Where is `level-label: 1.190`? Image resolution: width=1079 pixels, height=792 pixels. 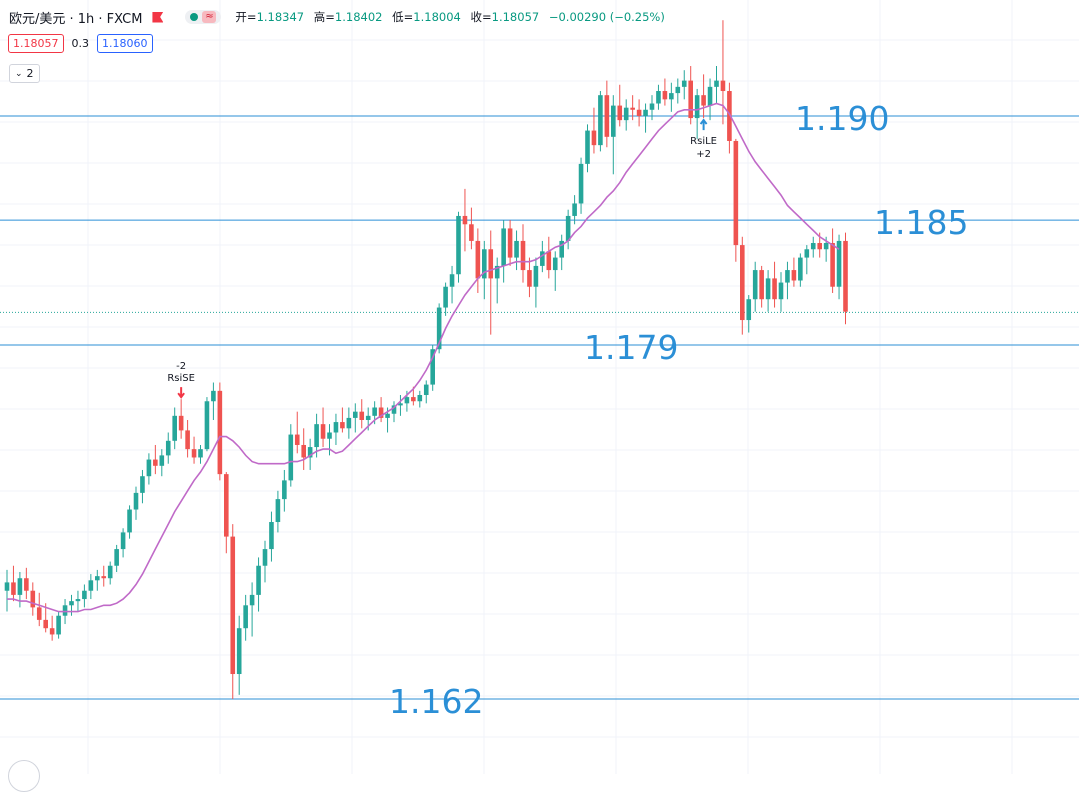
level-label: 1.190 is located at coordinates (842, 118).